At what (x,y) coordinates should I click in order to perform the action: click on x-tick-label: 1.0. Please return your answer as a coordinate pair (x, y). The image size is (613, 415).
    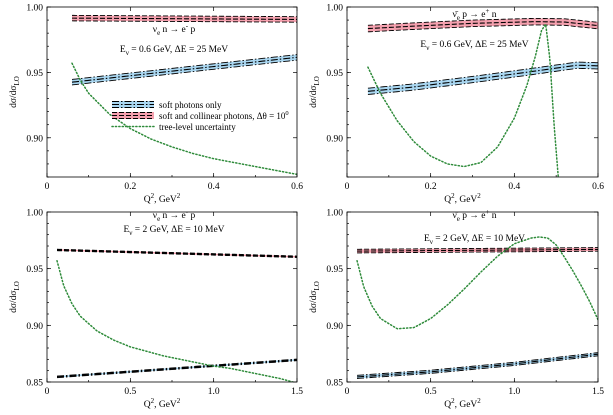
    Looking at the image, I should click on (514, 392).